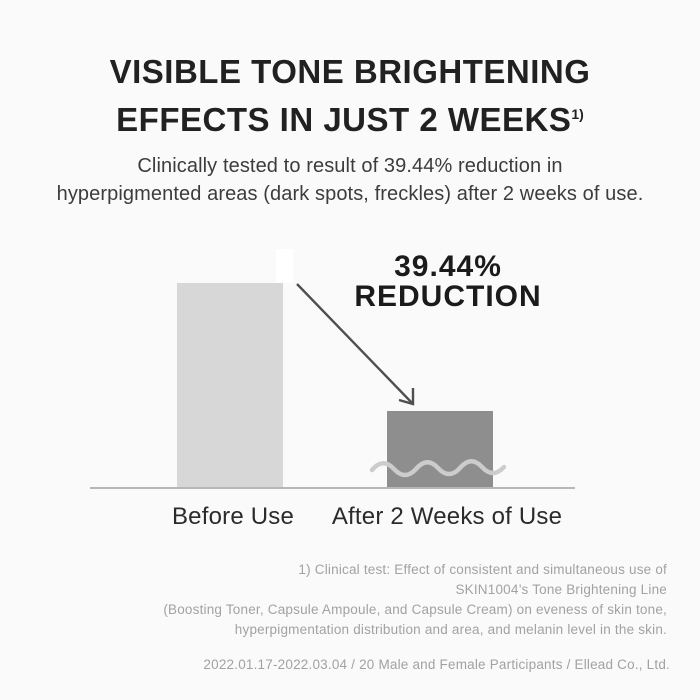  Describe the element at coordinates (350, 119) in the screenshot. I see `page-title-line2: EFFECTS IN JUST 2 WEEKS1)` at that location.